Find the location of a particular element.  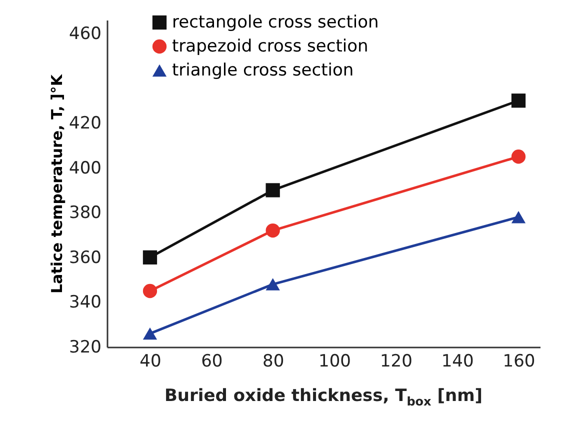

x-tick-label: 80 is located at coordinates (273, 362).